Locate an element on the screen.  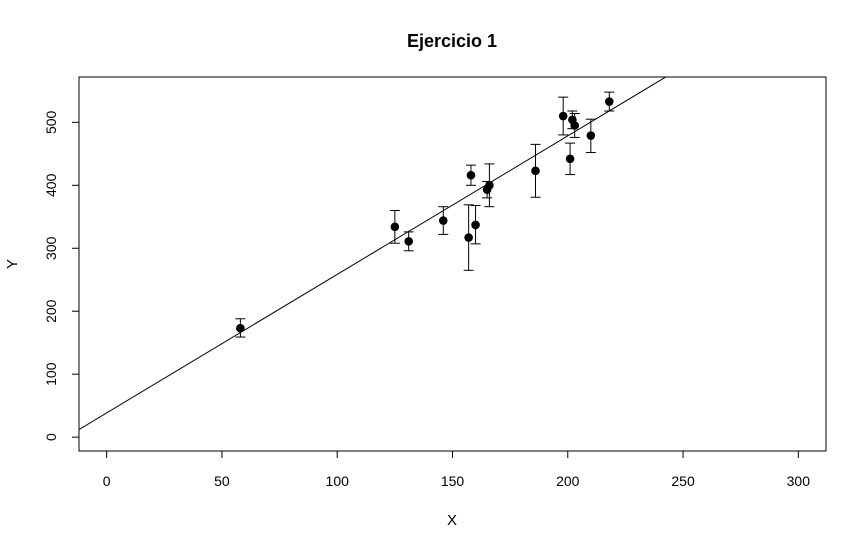
x-axis: 0 50 100 150 200 250 300 is located at coordinates (457, 469).